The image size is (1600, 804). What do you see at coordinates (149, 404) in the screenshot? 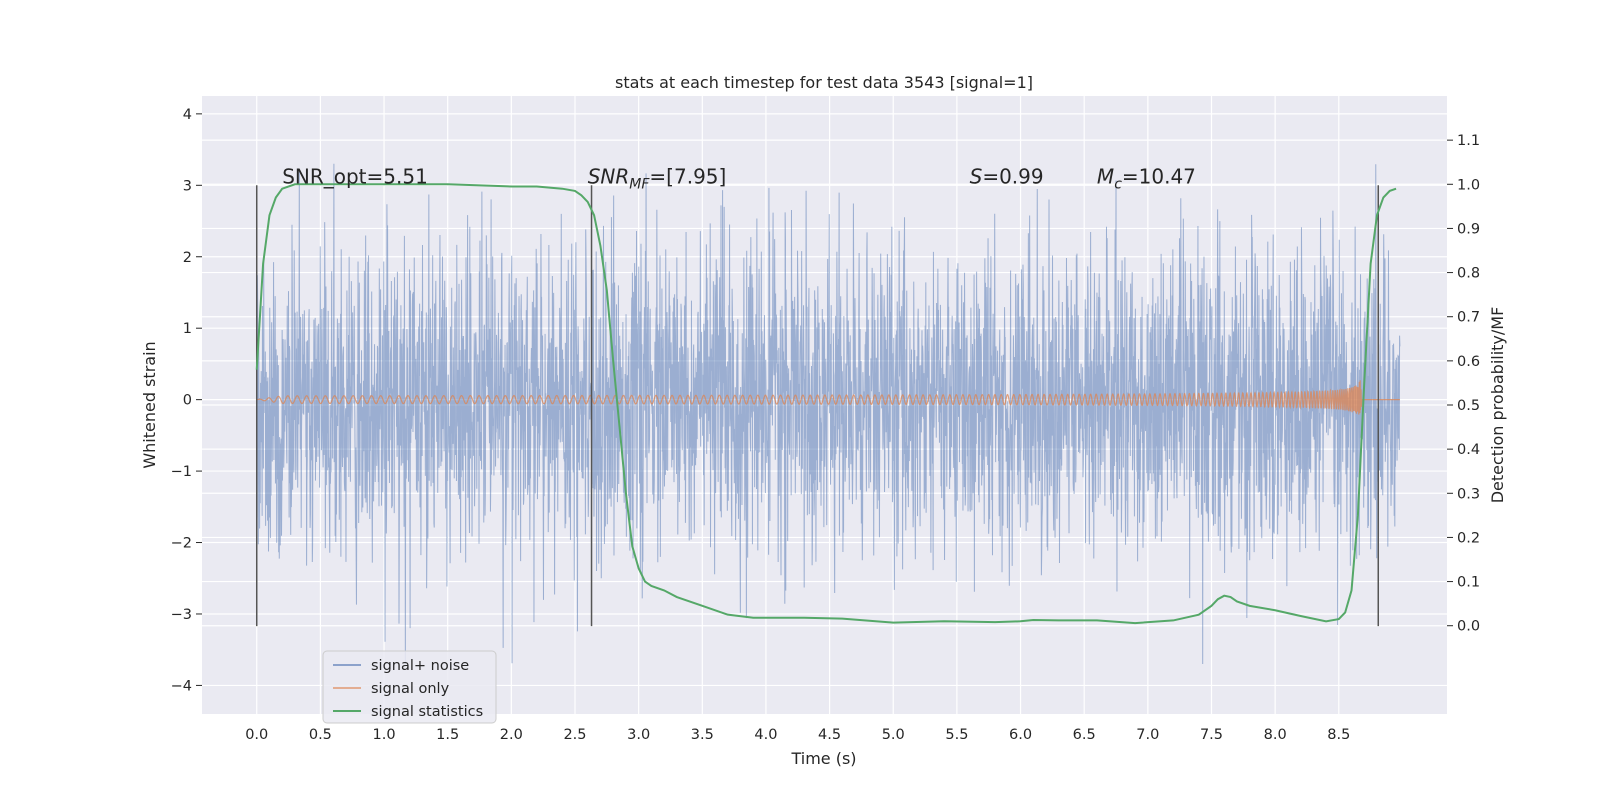
I see `y-axis-label-left: Whitened strain` at bounding box center [149, 404].